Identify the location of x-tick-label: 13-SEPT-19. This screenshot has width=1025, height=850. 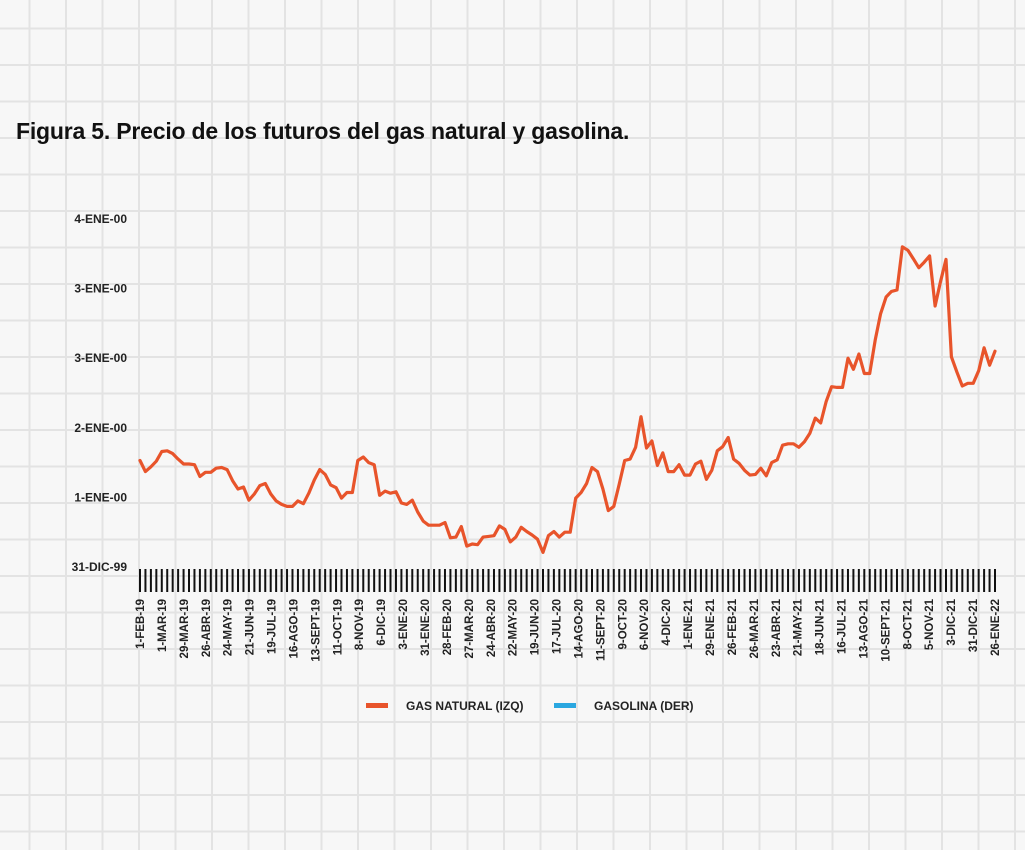
(316, 630).